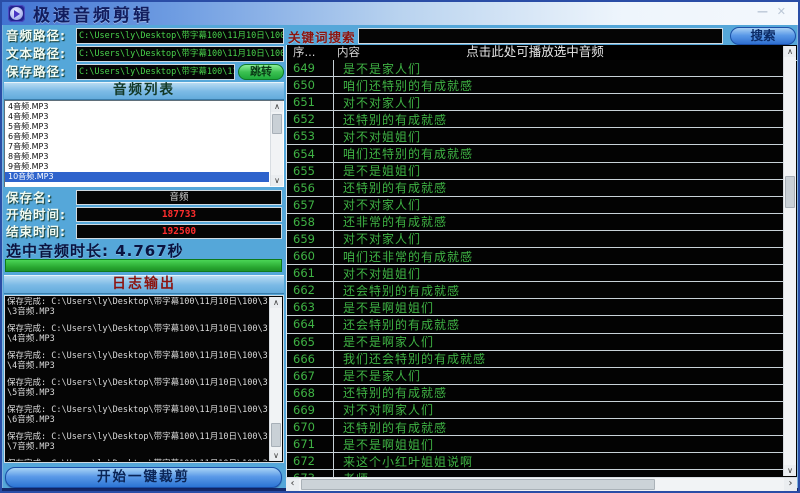 Image resolution: width=800 pixels, height=493 pixels. Describe the element at coordinates (762, 11) in the screenshot. I see `minimize-icon: —` at that location.